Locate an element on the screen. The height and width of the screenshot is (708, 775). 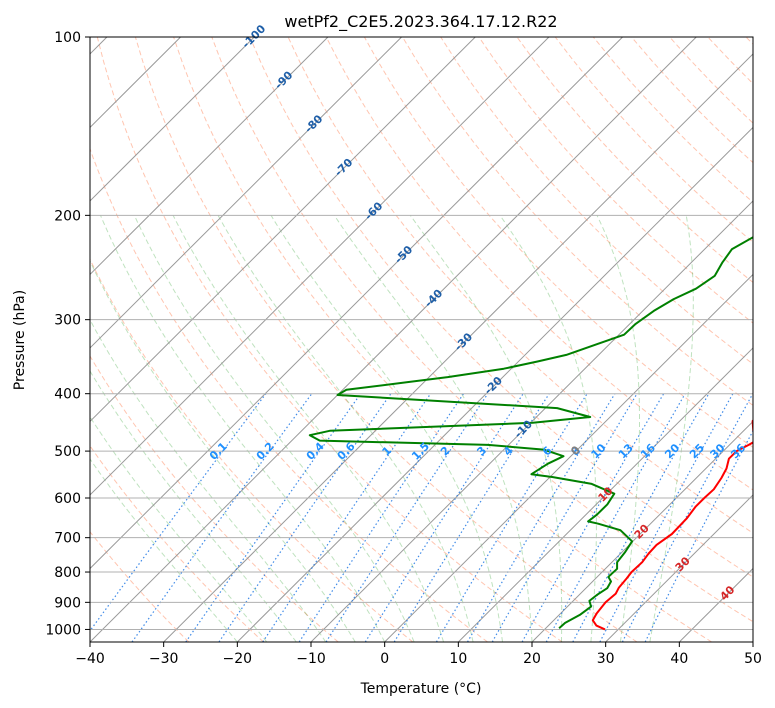
chart-title: wetPf2_C2E5.2023.364.17.12.R22 is located at coordinates (420, 22).